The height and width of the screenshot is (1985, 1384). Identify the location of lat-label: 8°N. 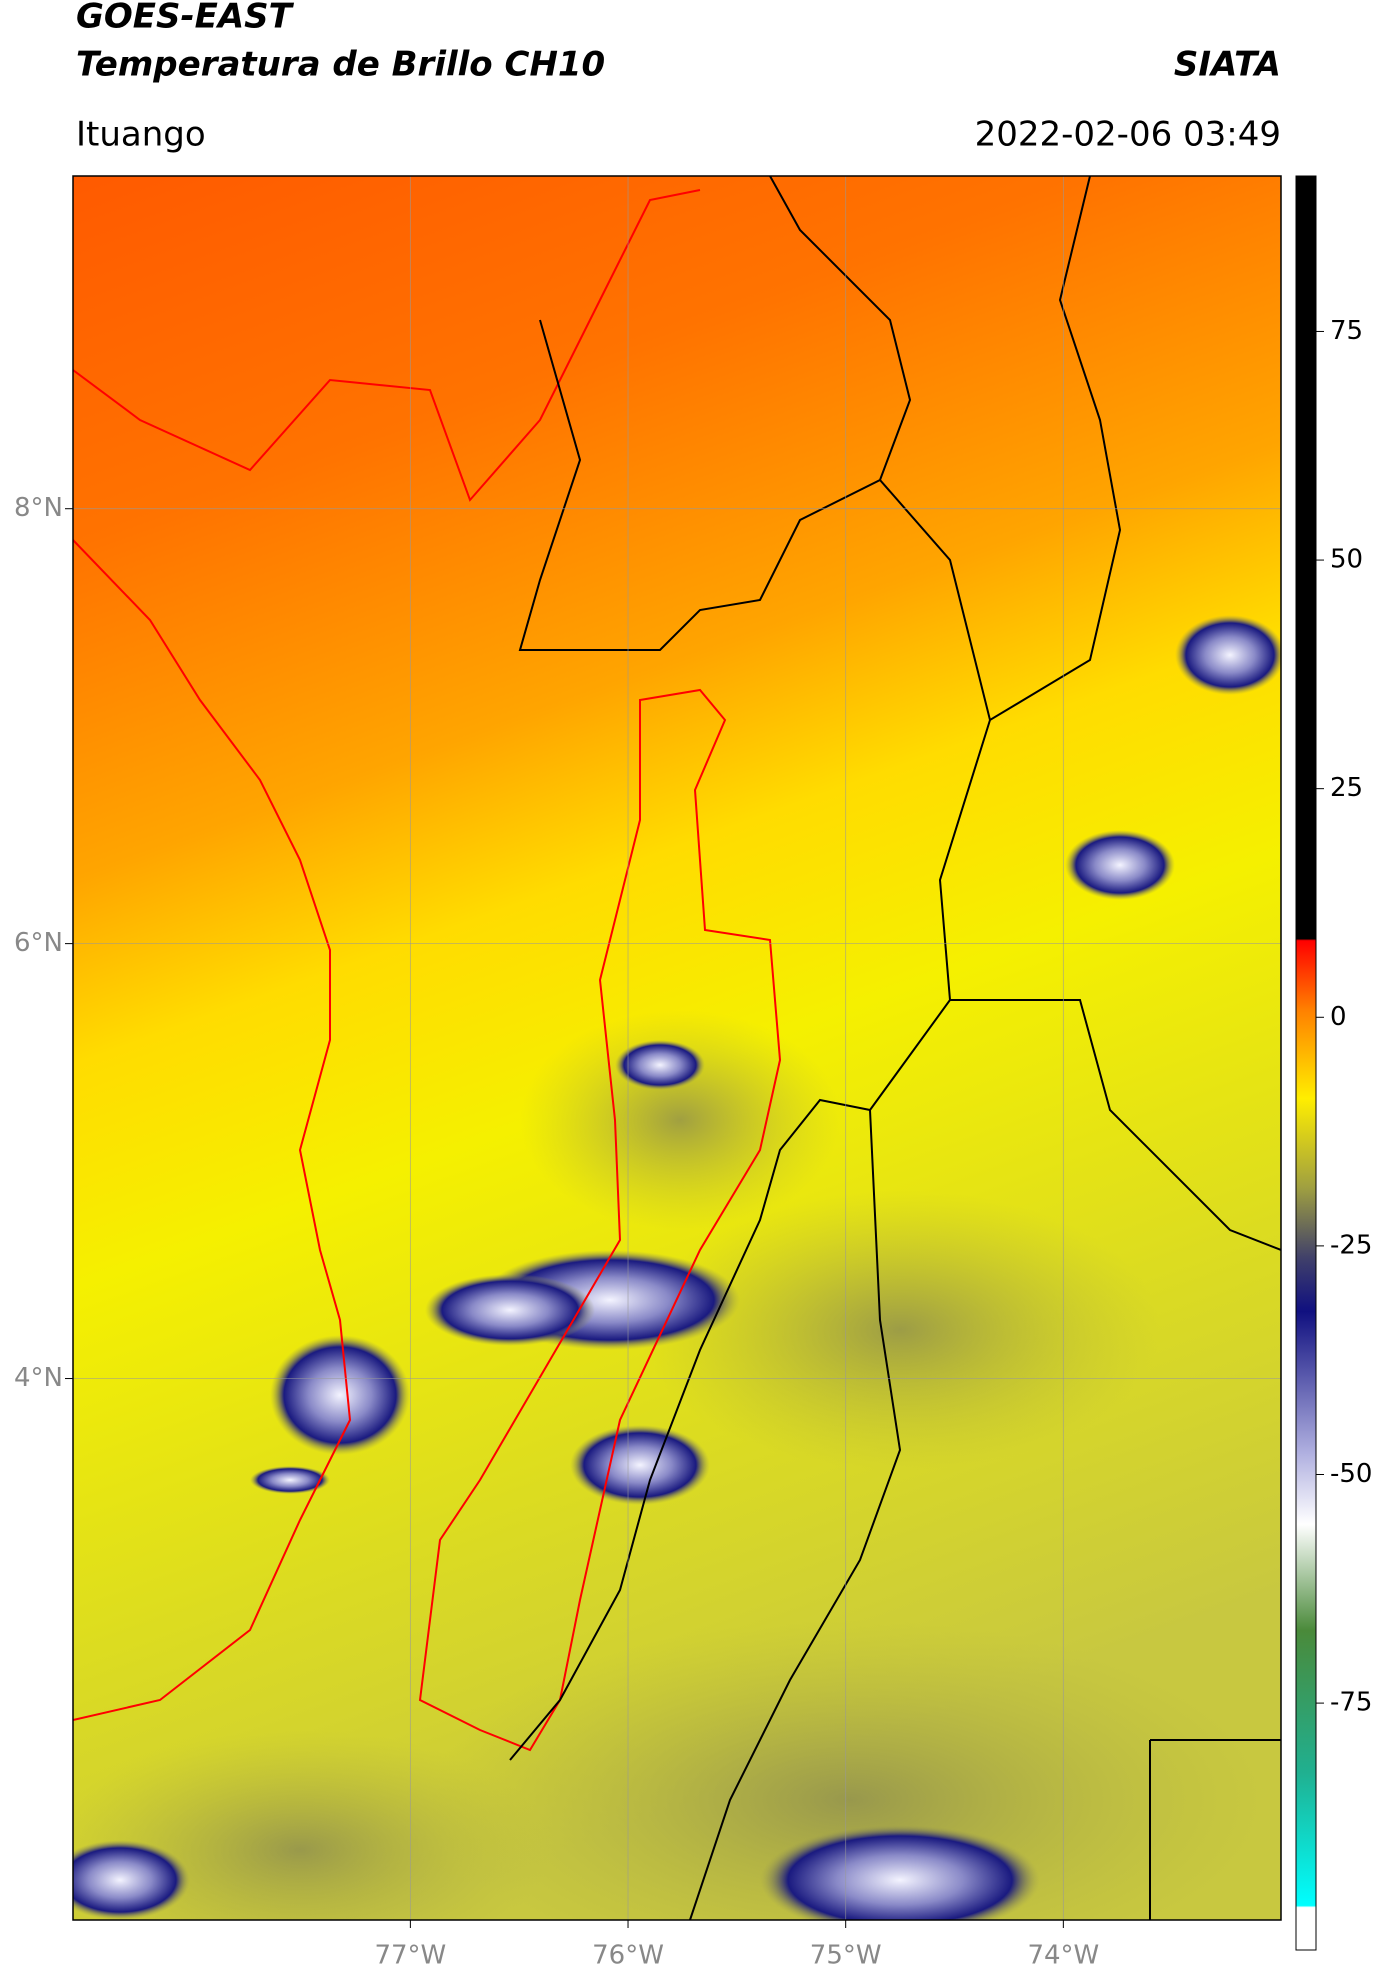
(38, 508).